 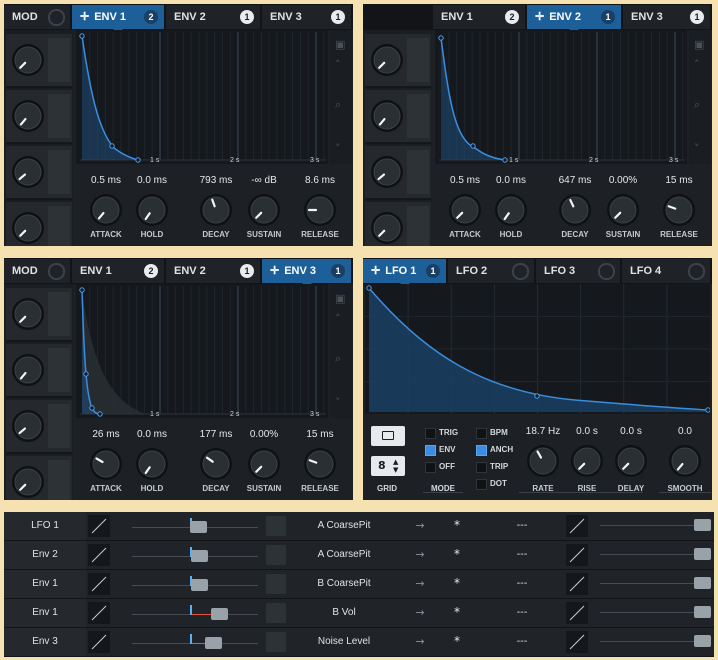 What do you see at coordinates (543, 461) in the screenshot?
I see `lfo-knob-rate` at bounding box center [543, 461].